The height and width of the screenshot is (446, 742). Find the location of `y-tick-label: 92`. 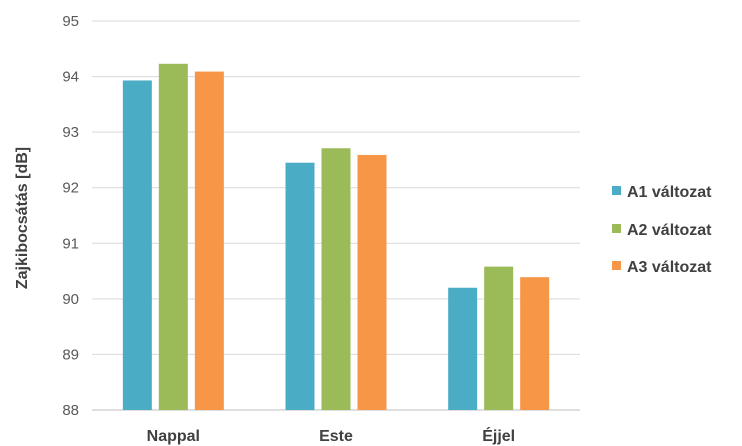

y-tick-label: 92 is located at coordinates (70, 188).